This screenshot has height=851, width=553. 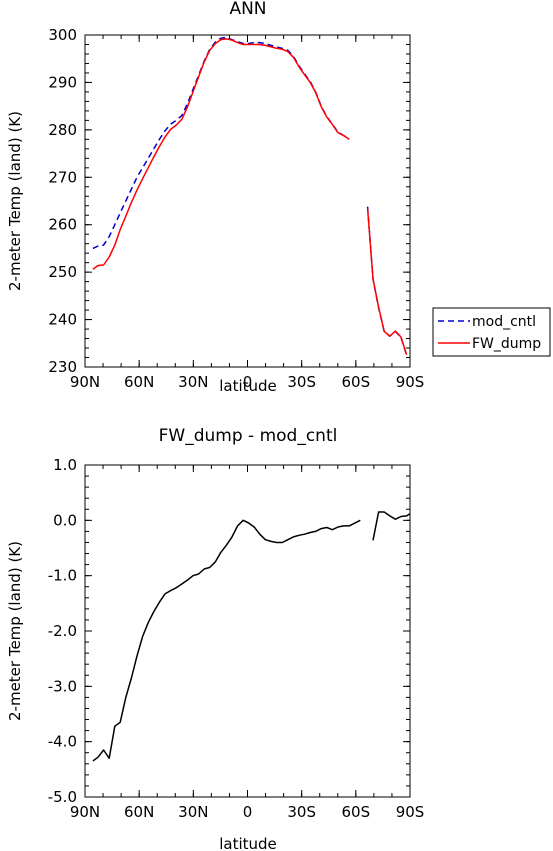 I want to click on bottom-xtick-label: 90N, so click(x=85, y=812).